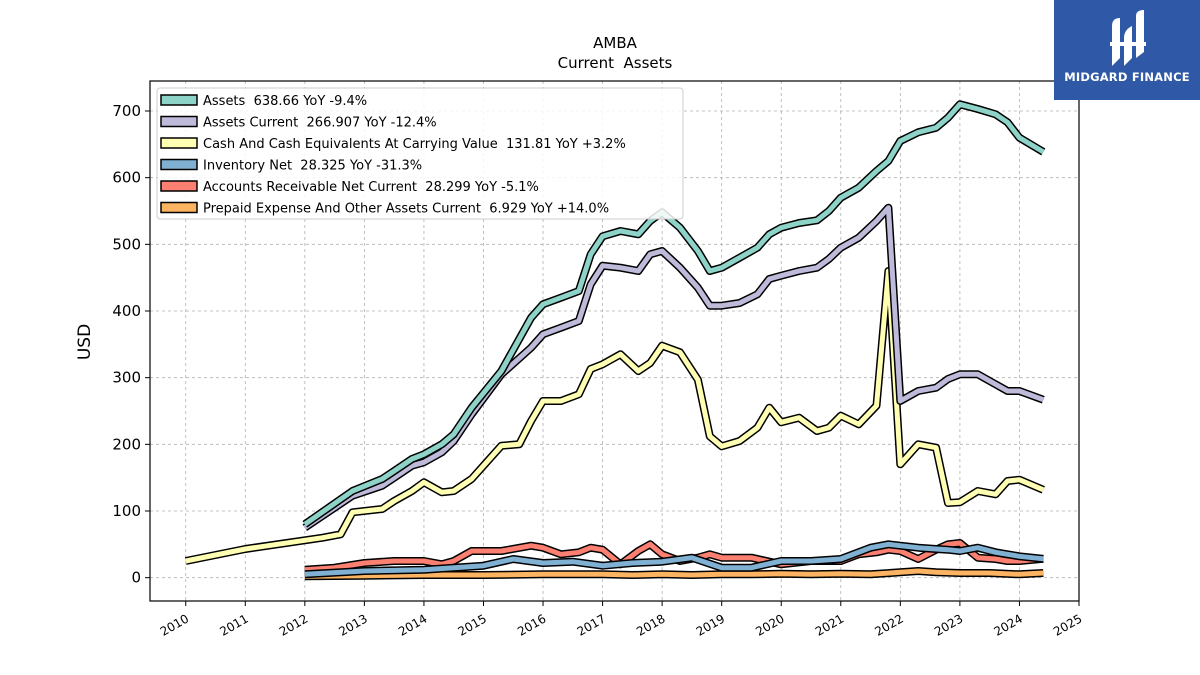 This screenshot has width=1200, height=675. What do you see at coordinates (126, 244) in the screenshot?
I see `y-tick-label: 500` at bounding box center [126, 244].